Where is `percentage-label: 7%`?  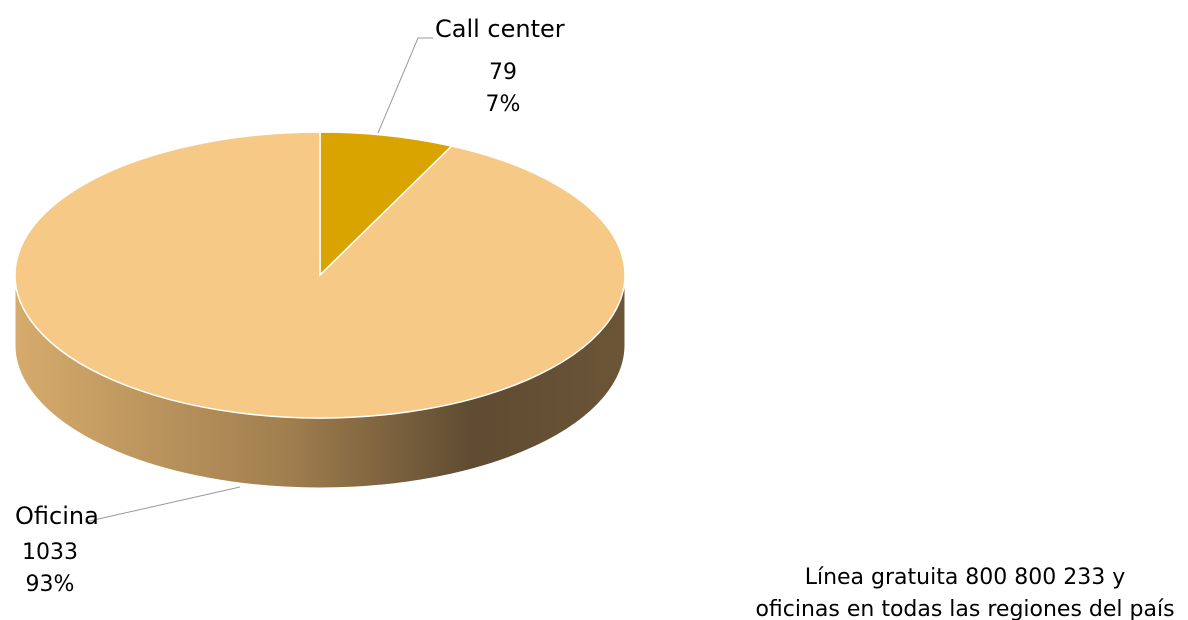
percentage-label: 7% is located at coordinates (503, 104).